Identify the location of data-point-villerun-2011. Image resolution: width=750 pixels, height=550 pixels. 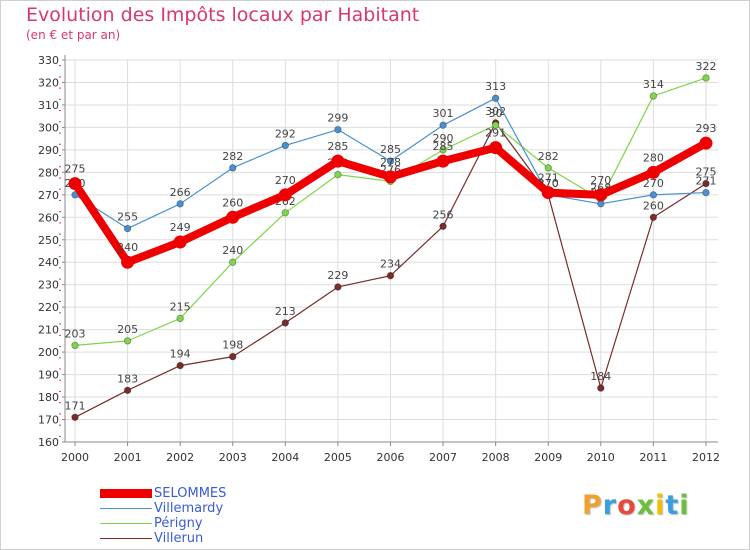
(653, 217).